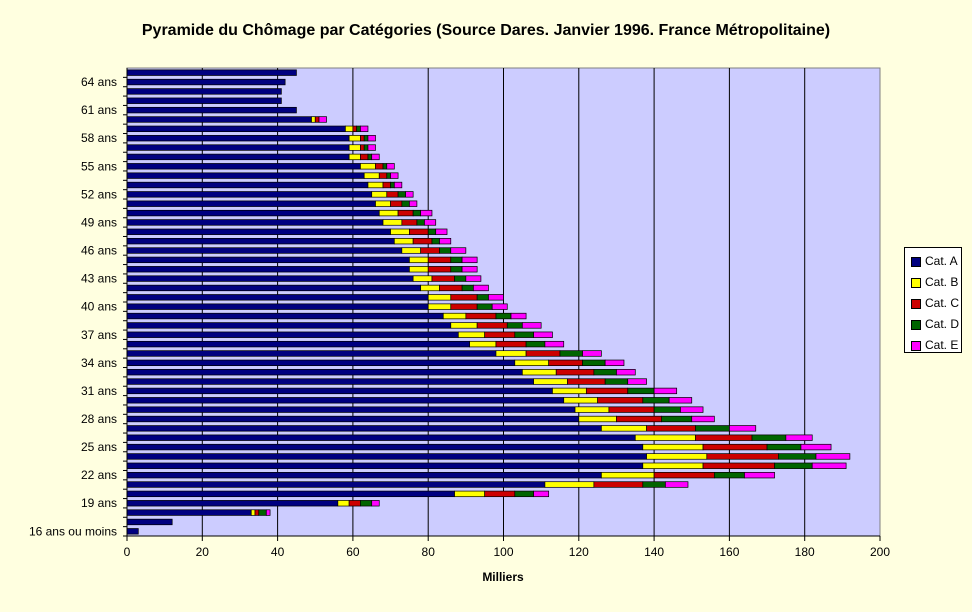 Image resolution: width=972 pixels, height=612 pixels. Describe the element at coordinates (933, 300) in the screenshot. I see `legend: Cat. A Cat. B Cat. C Cat. D Cat. E` at that location.